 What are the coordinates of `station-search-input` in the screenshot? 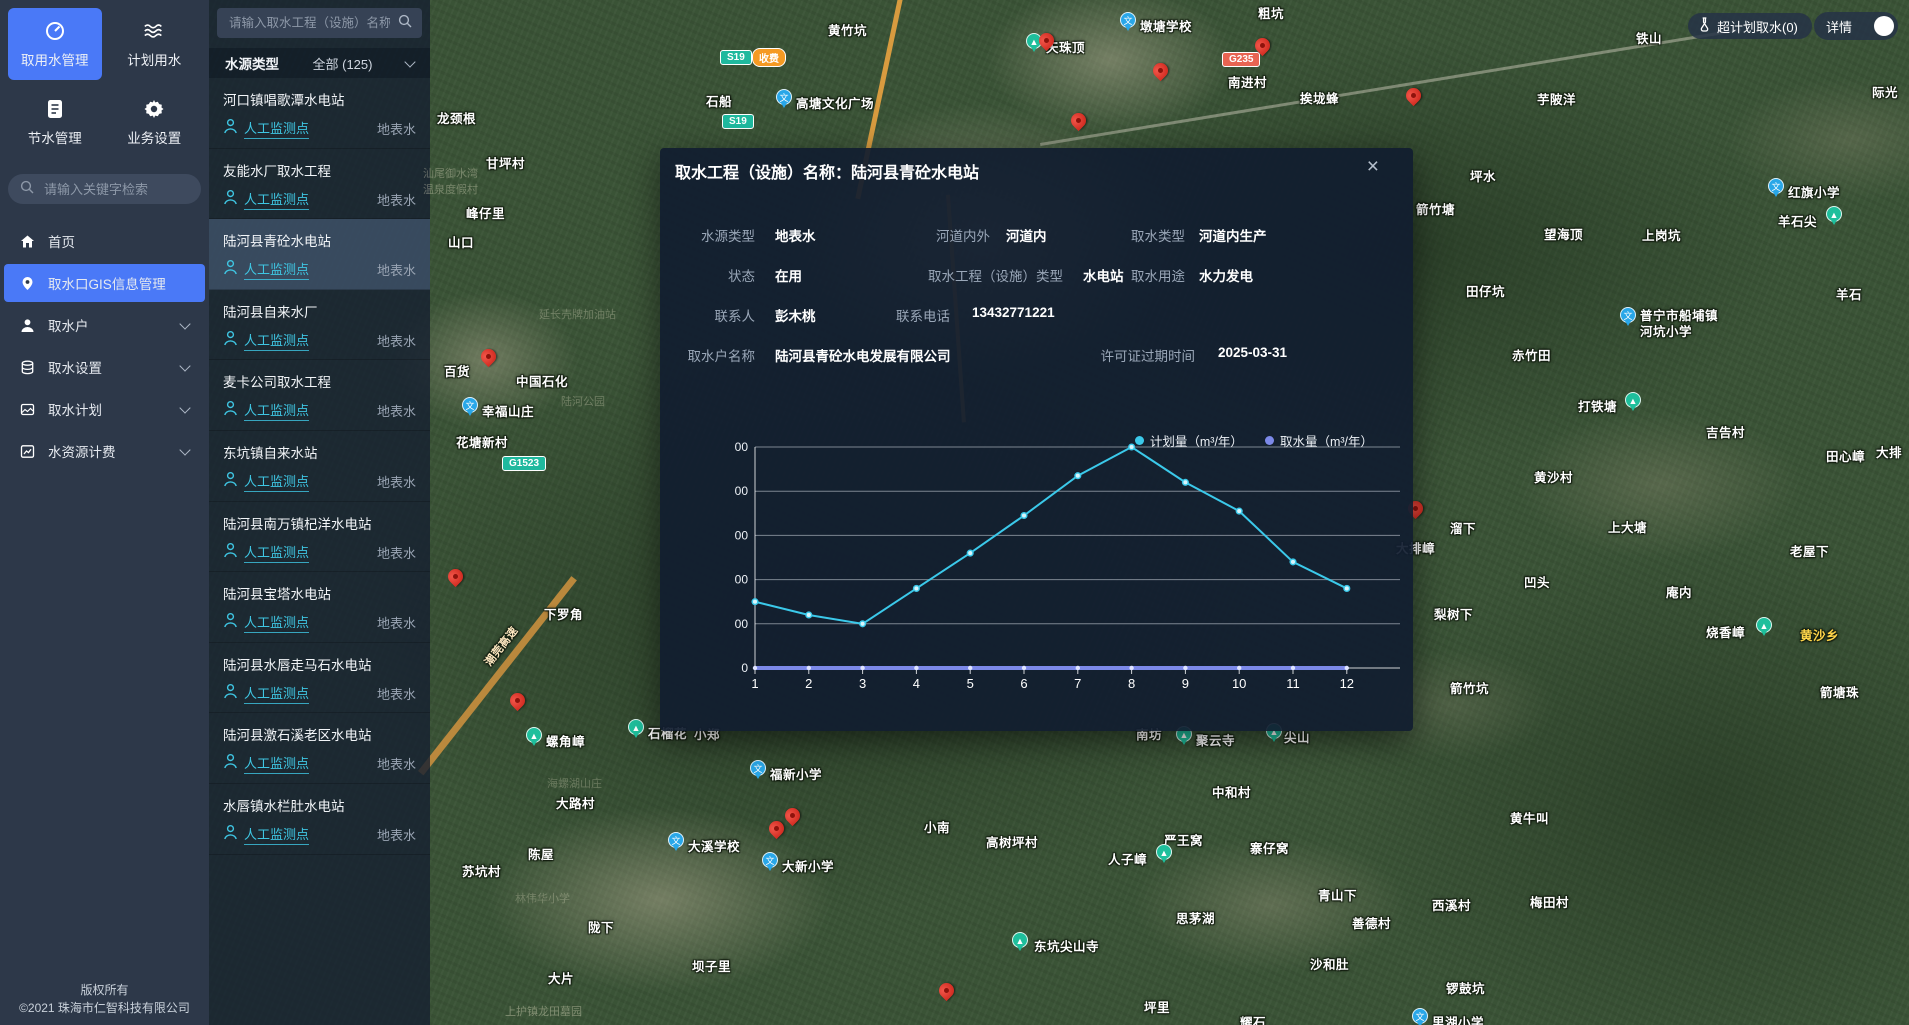 It's located at (309, 23).